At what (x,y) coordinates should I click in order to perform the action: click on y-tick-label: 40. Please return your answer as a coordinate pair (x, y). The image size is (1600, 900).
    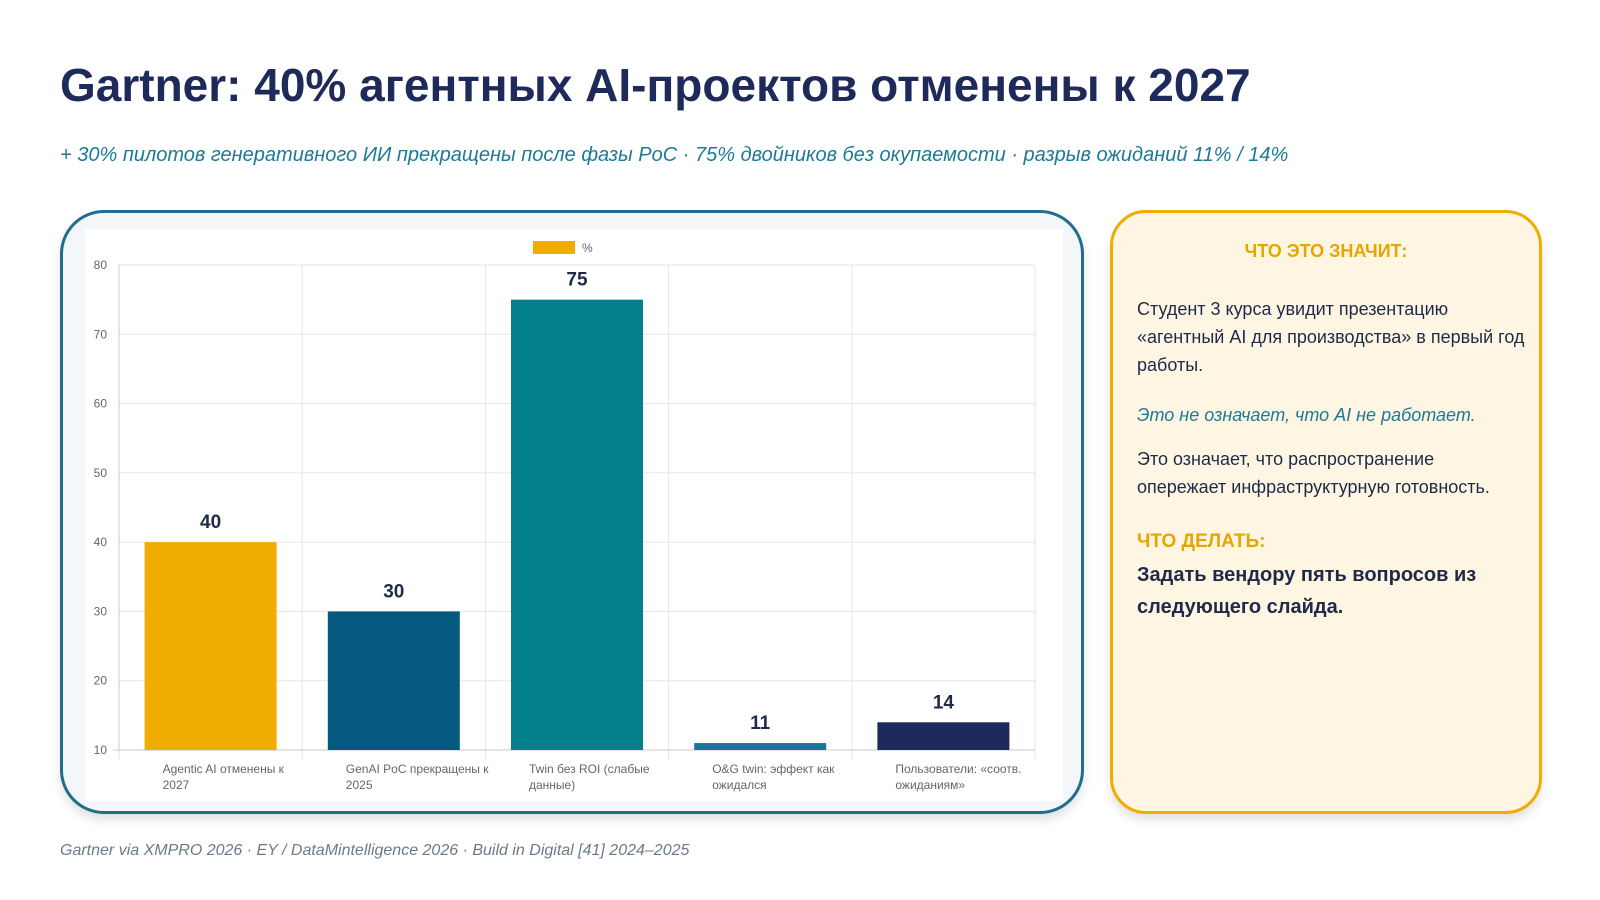
    Looking at the image, I should click on (101, 542).